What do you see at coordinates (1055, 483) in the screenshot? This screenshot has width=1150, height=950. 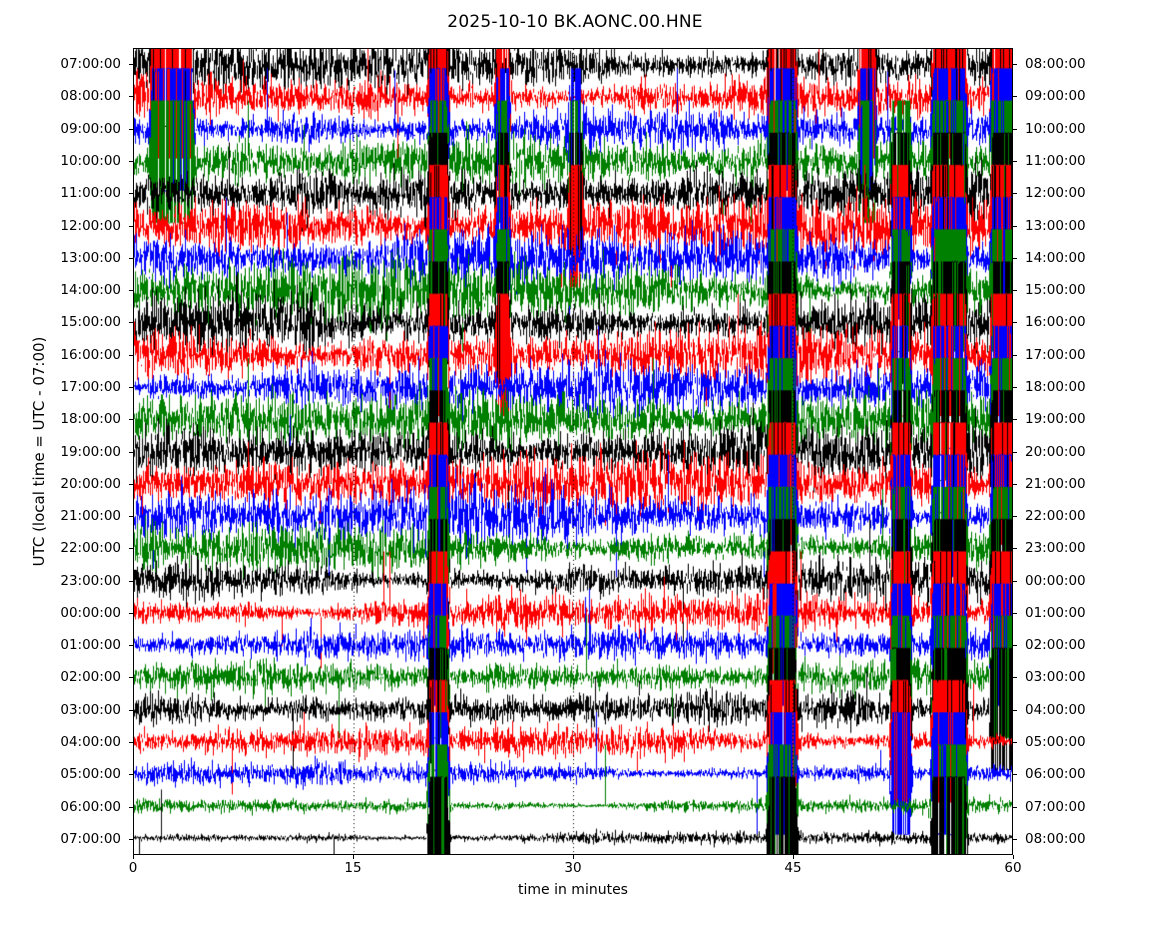 I see `y-tick-right-13: 21:00:00` at bounding box center [1055, 483].